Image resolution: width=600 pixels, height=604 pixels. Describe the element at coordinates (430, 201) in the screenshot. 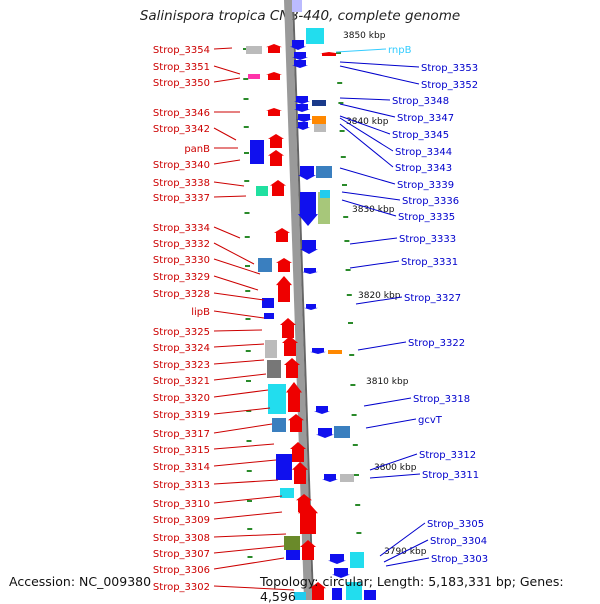

I see `gene-label-right: Strop_3336` at that location.